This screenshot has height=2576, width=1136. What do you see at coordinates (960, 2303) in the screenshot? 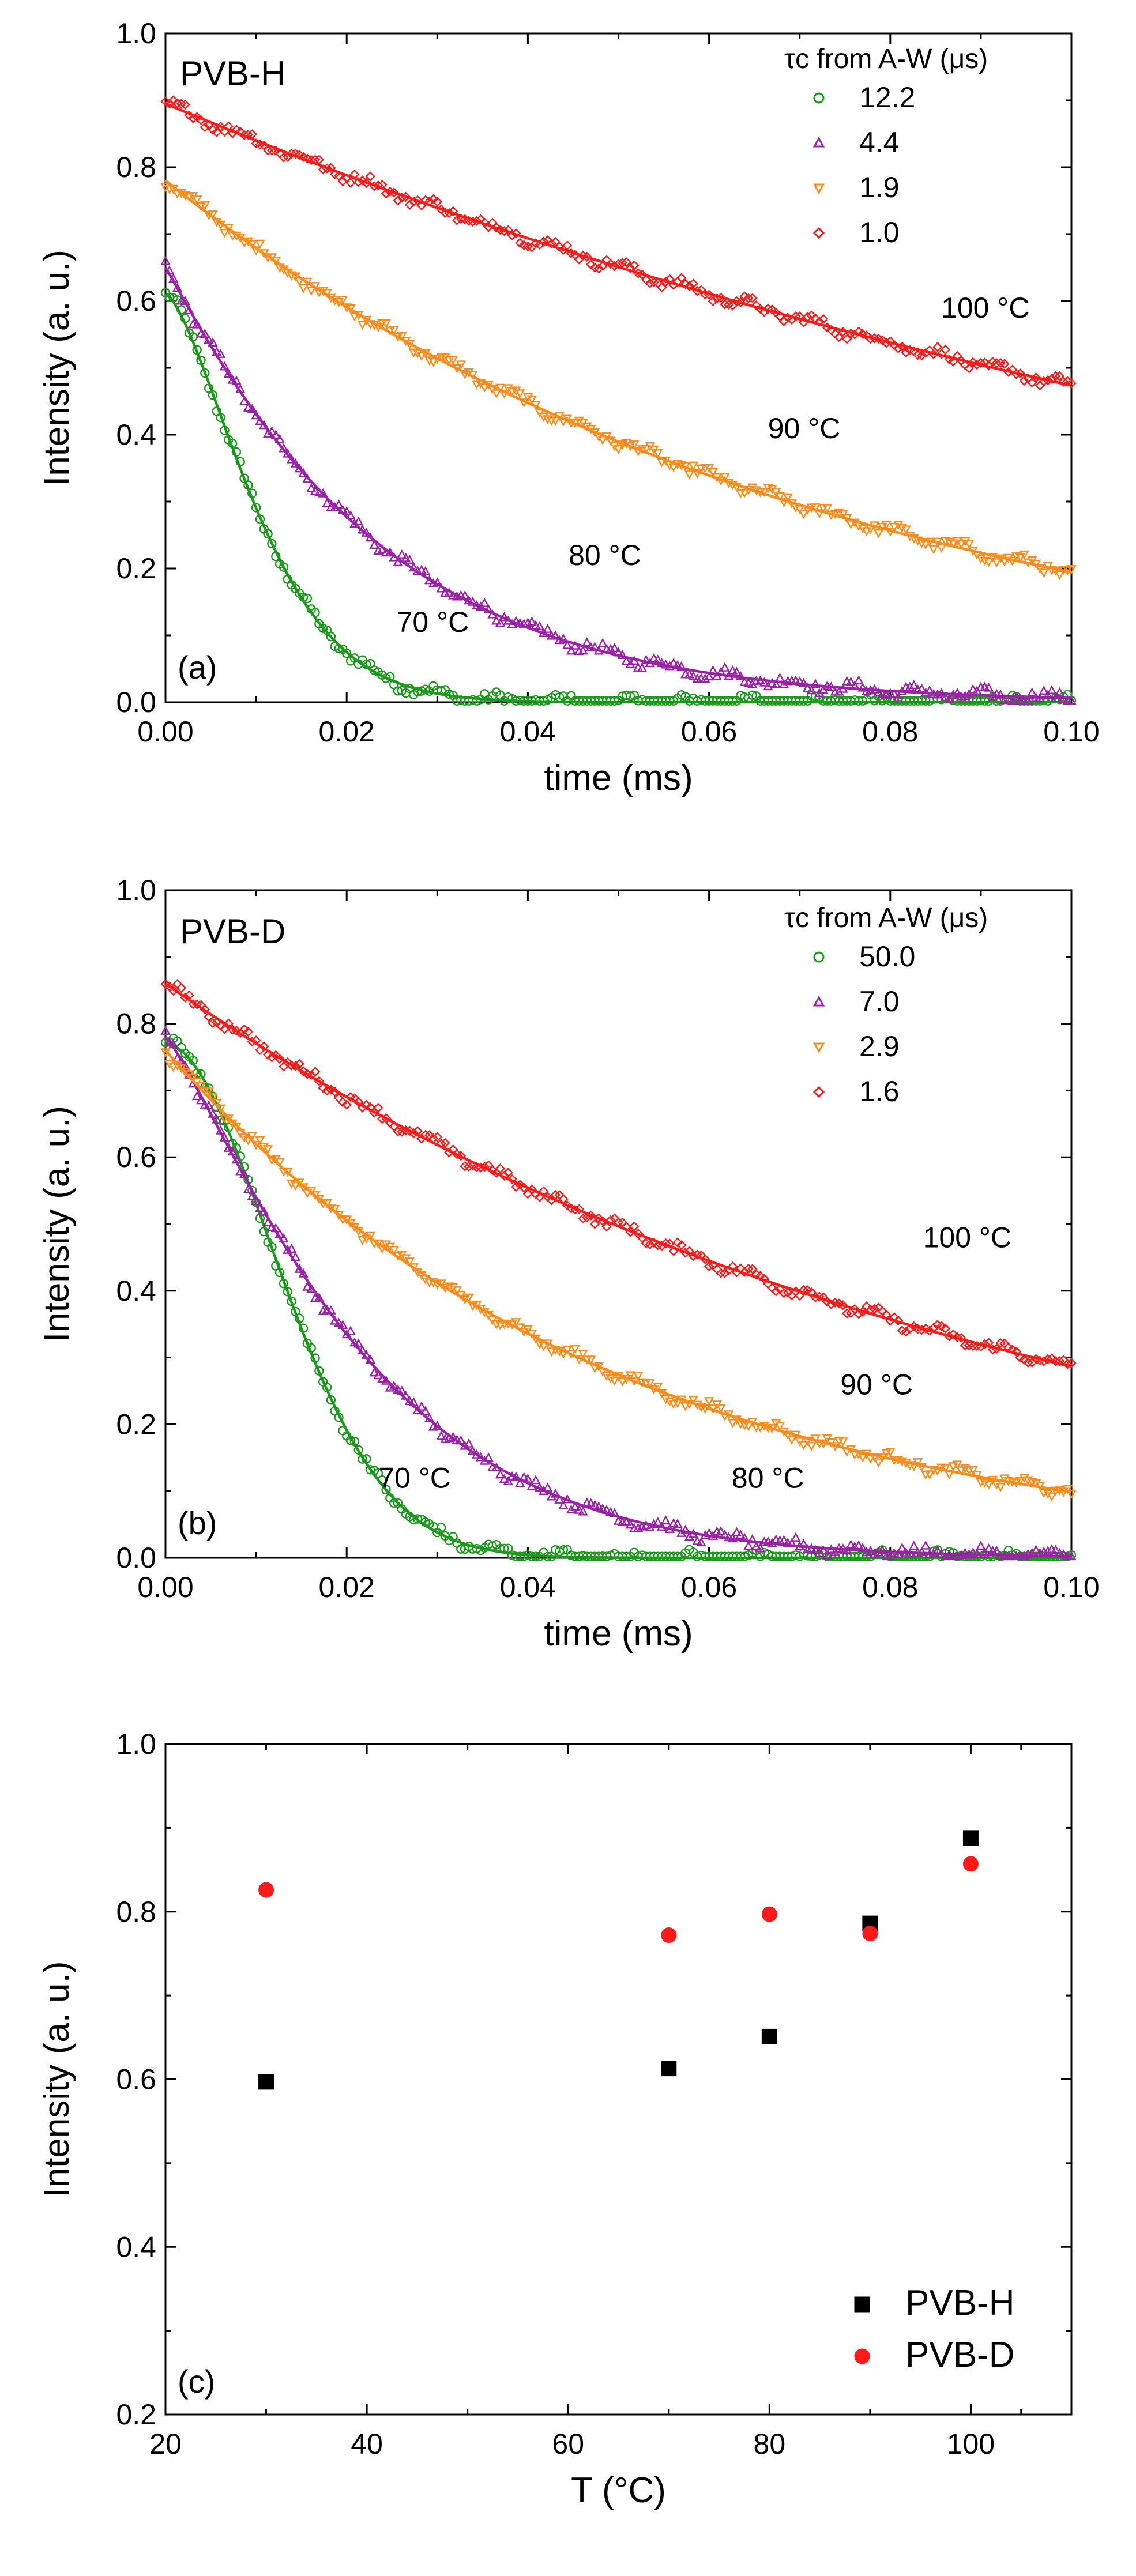
I see `legend-entry: PVB-H` at bounding box center [960, 2303].